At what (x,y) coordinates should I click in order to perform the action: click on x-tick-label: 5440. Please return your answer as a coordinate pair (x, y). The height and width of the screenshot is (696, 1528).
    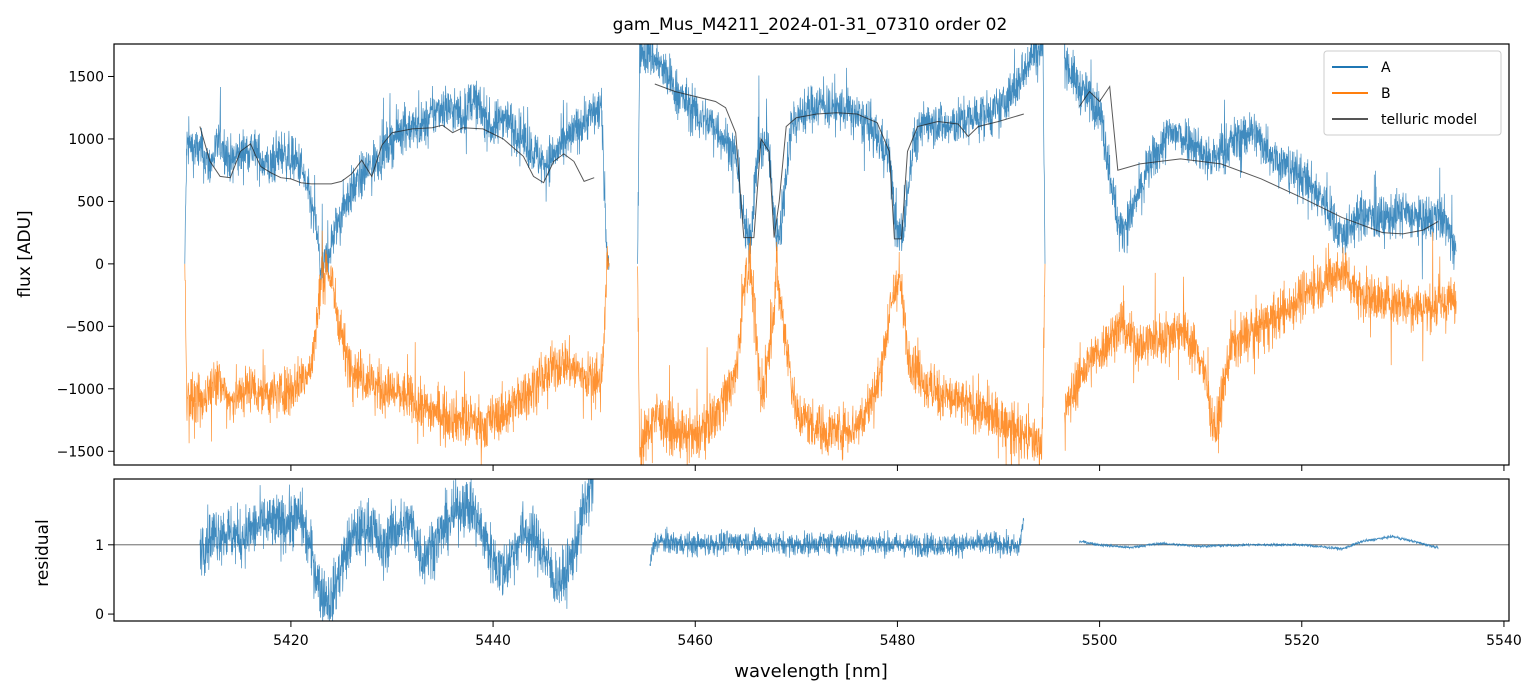
    Looking at the image, I should click on (493, 641).